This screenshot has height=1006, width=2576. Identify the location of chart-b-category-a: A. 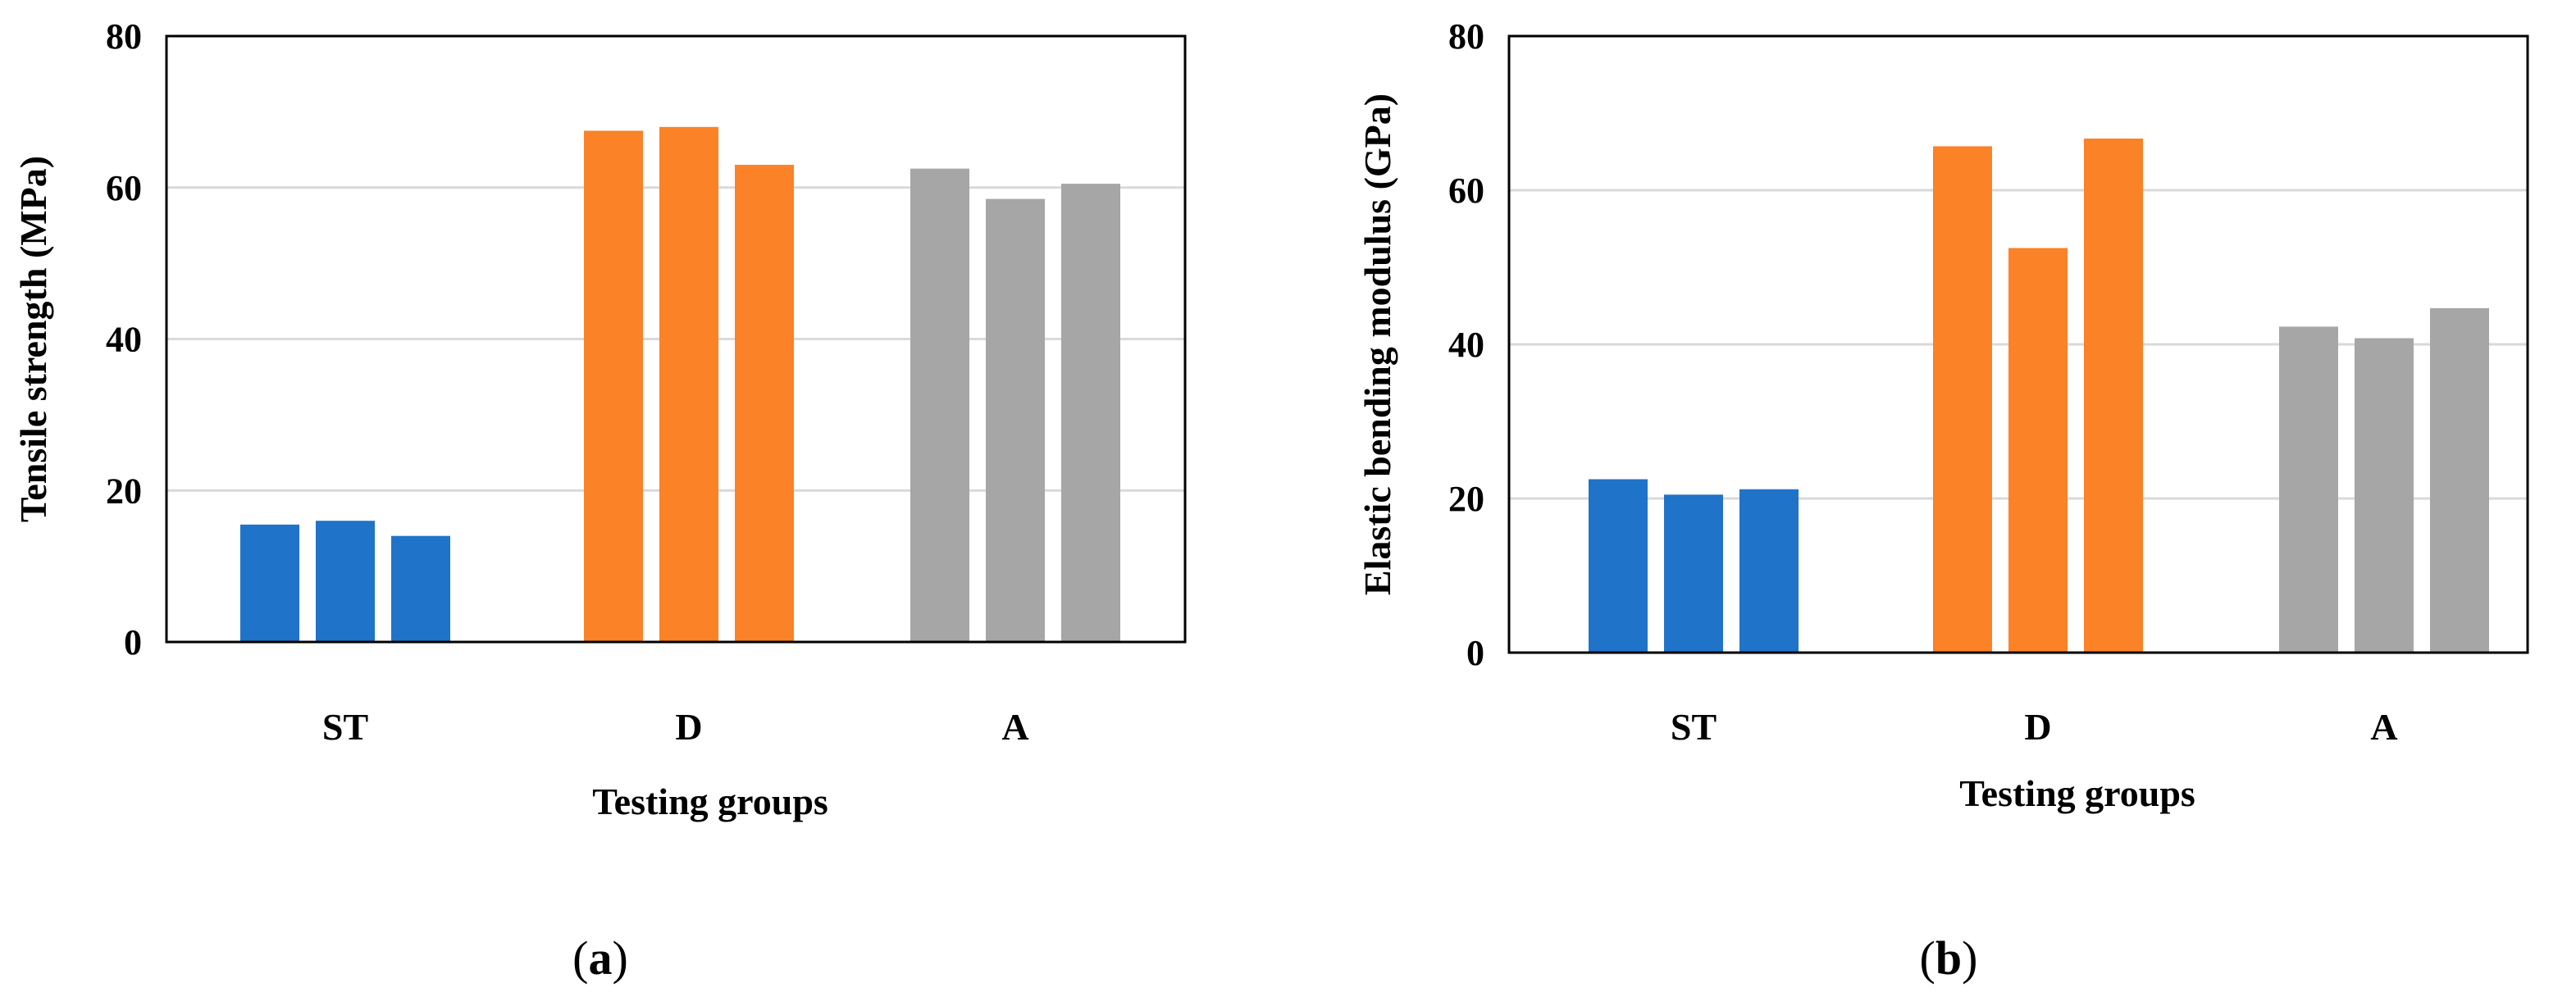
(2383, 727).